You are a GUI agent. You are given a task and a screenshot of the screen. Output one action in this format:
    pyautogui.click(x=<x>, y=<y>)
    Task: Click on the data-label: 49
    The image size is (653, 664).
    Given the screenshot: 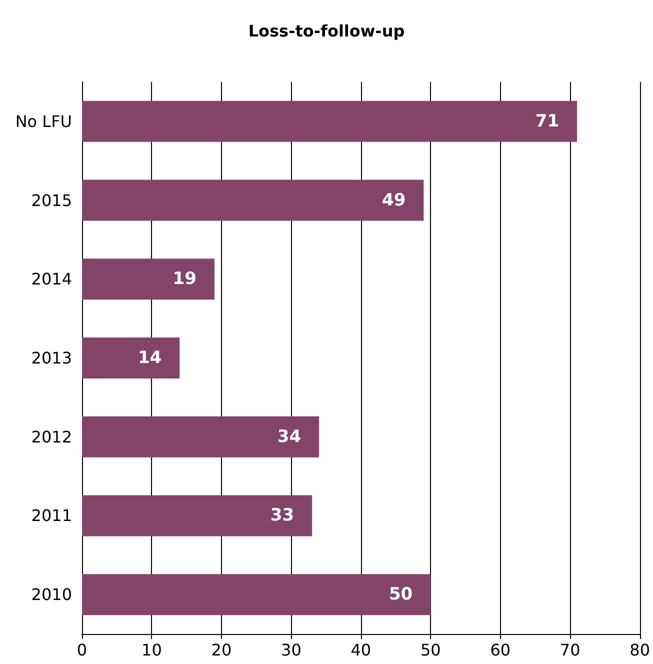 What is the action you would take?
    pyautogui.click(x=394, y=200)
    